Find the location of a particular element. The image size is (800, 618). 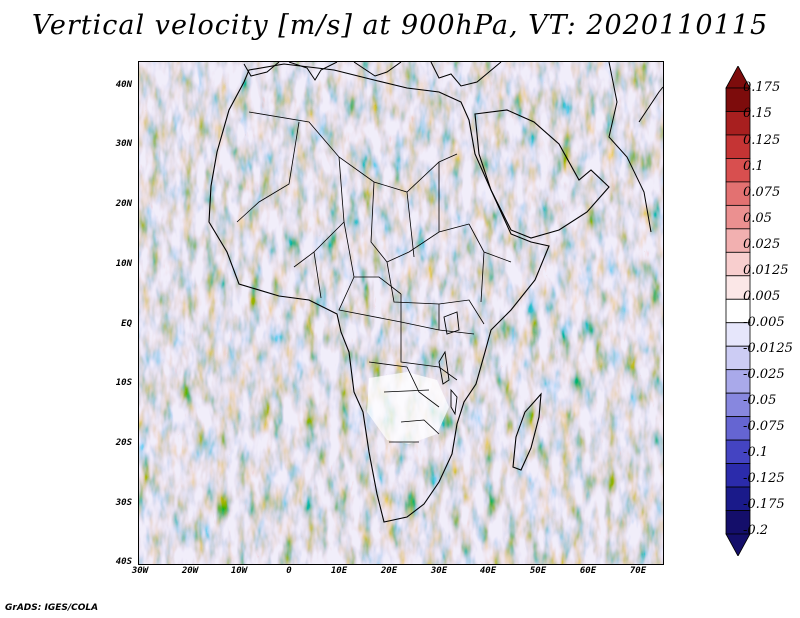

lon-label-30e: 30E is located at coordinates (439, 571).